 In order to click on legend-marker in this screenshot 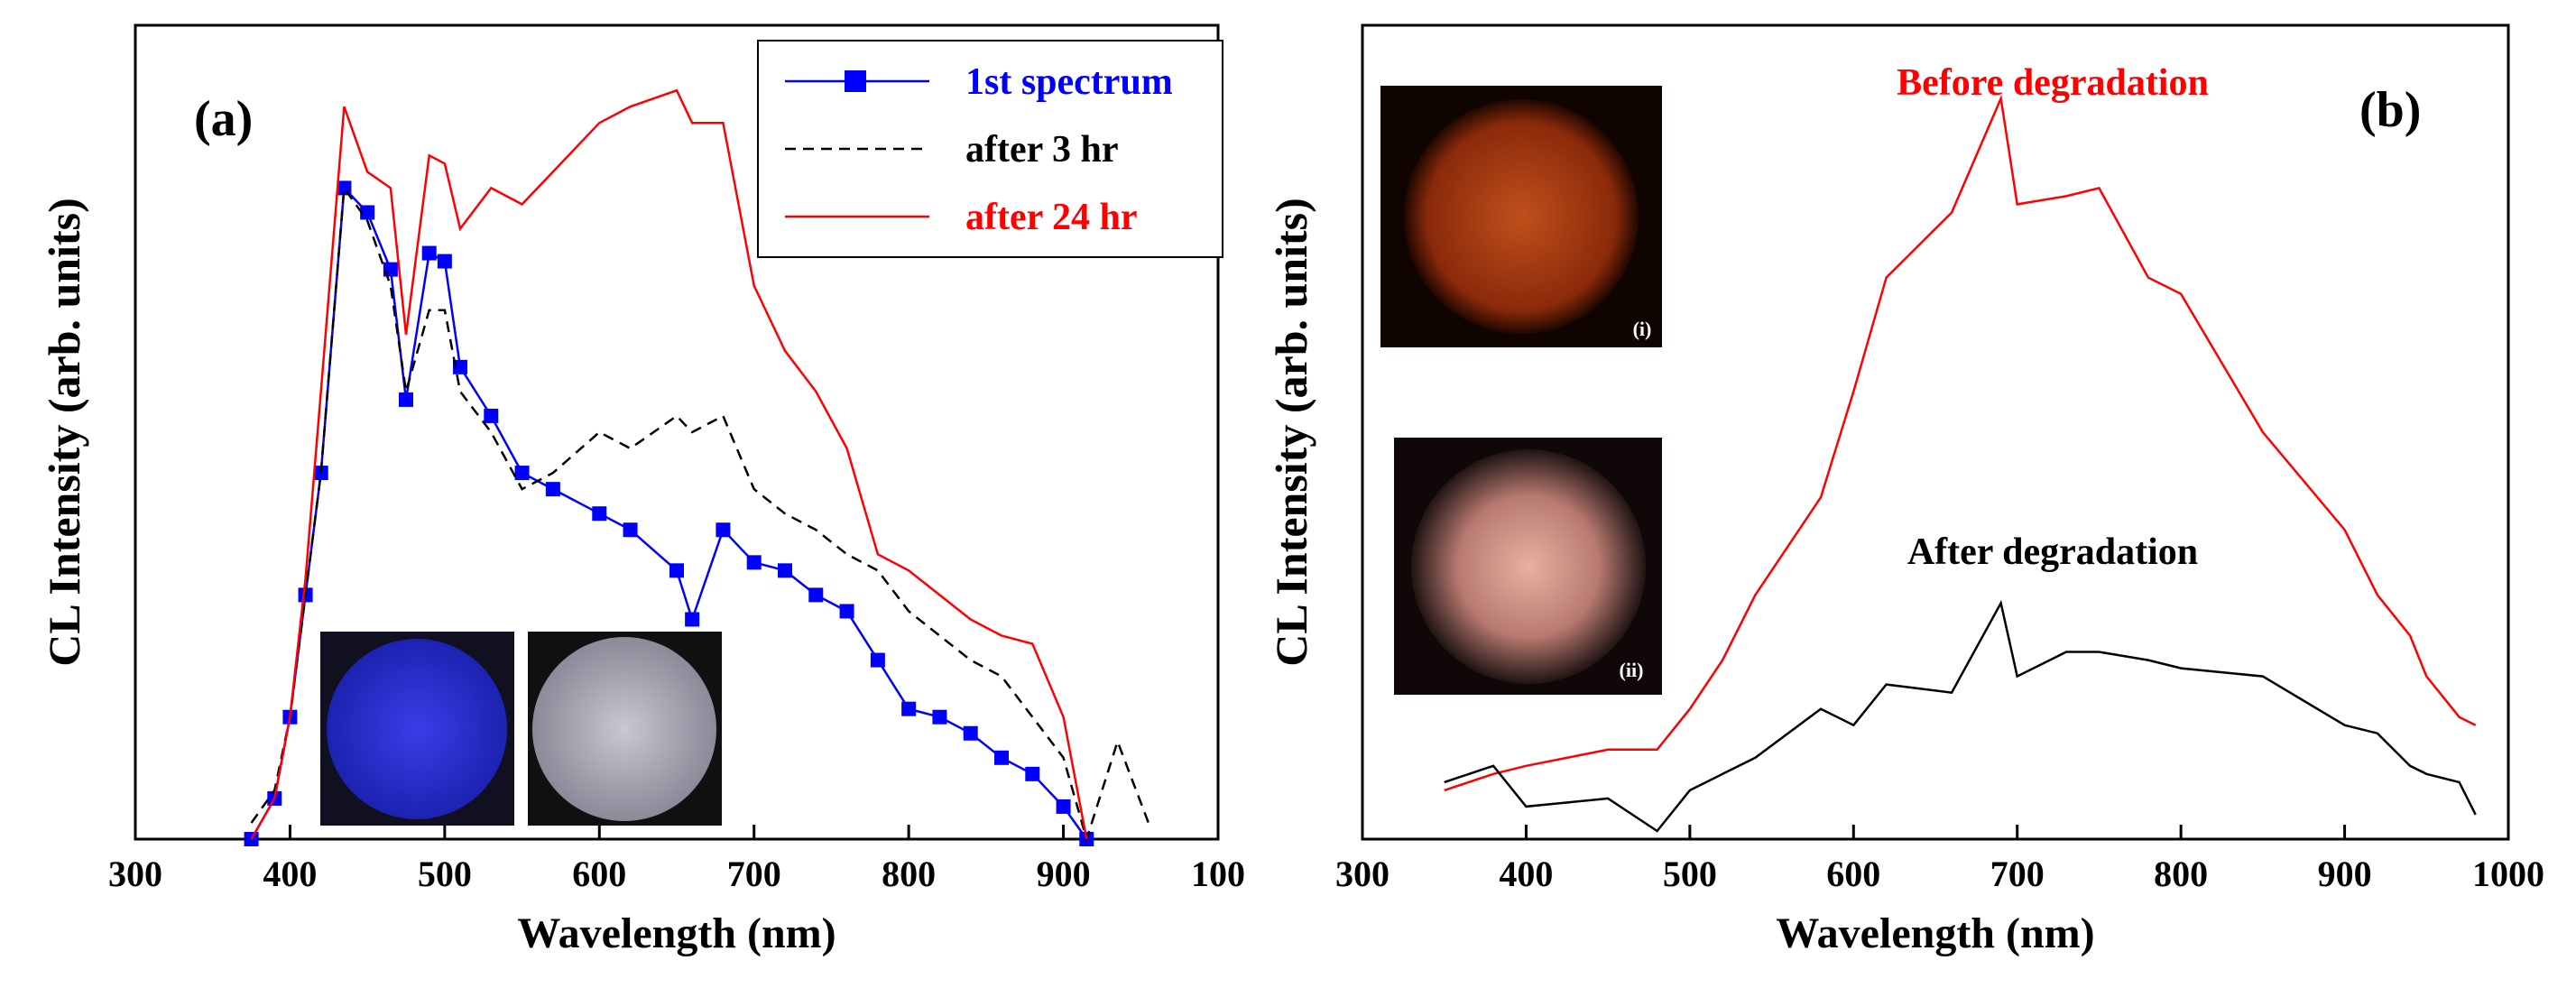, I will do `click(855, 81)`.